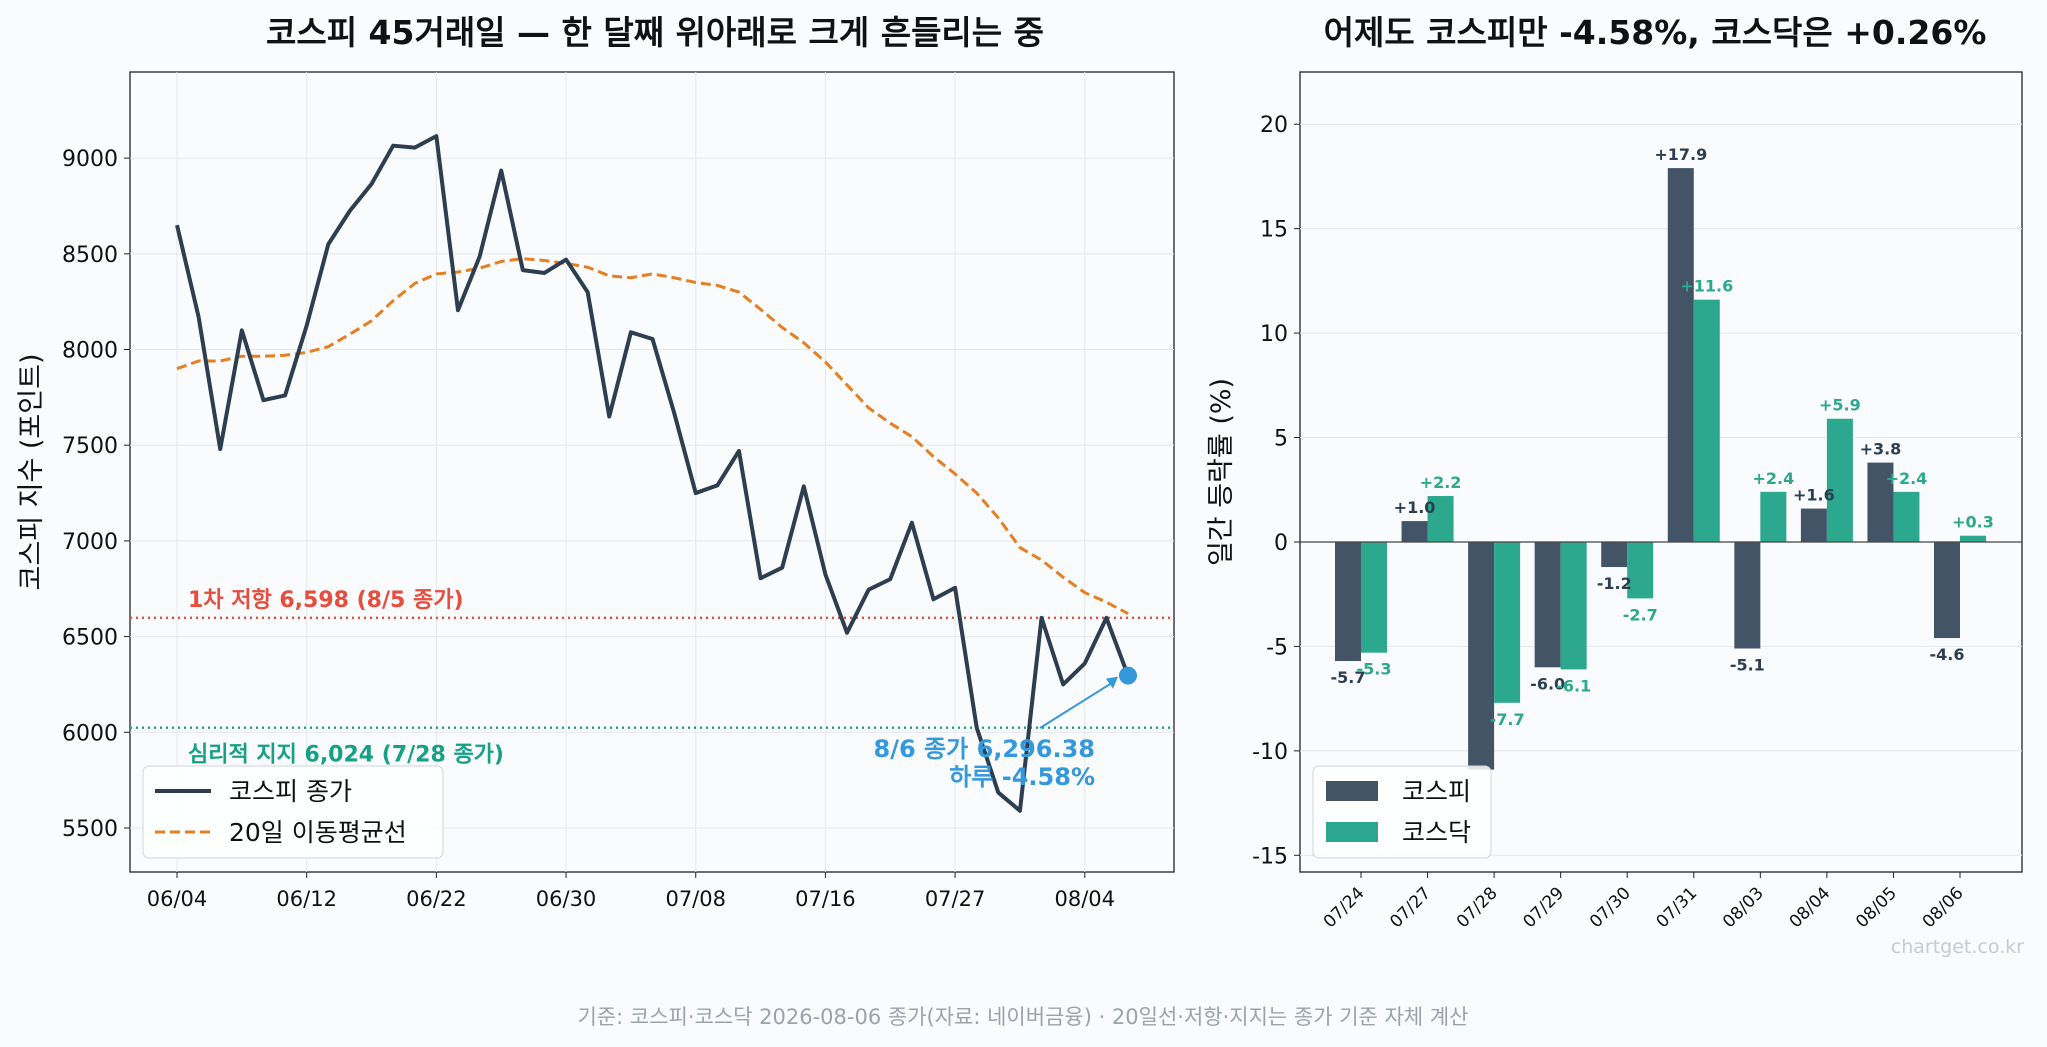 This screenshot has width=2047, height=1047. Describe the element at coordinates (1947, 654) in the screenshot. I see `kospi-bar-label: -4.6` at that location.